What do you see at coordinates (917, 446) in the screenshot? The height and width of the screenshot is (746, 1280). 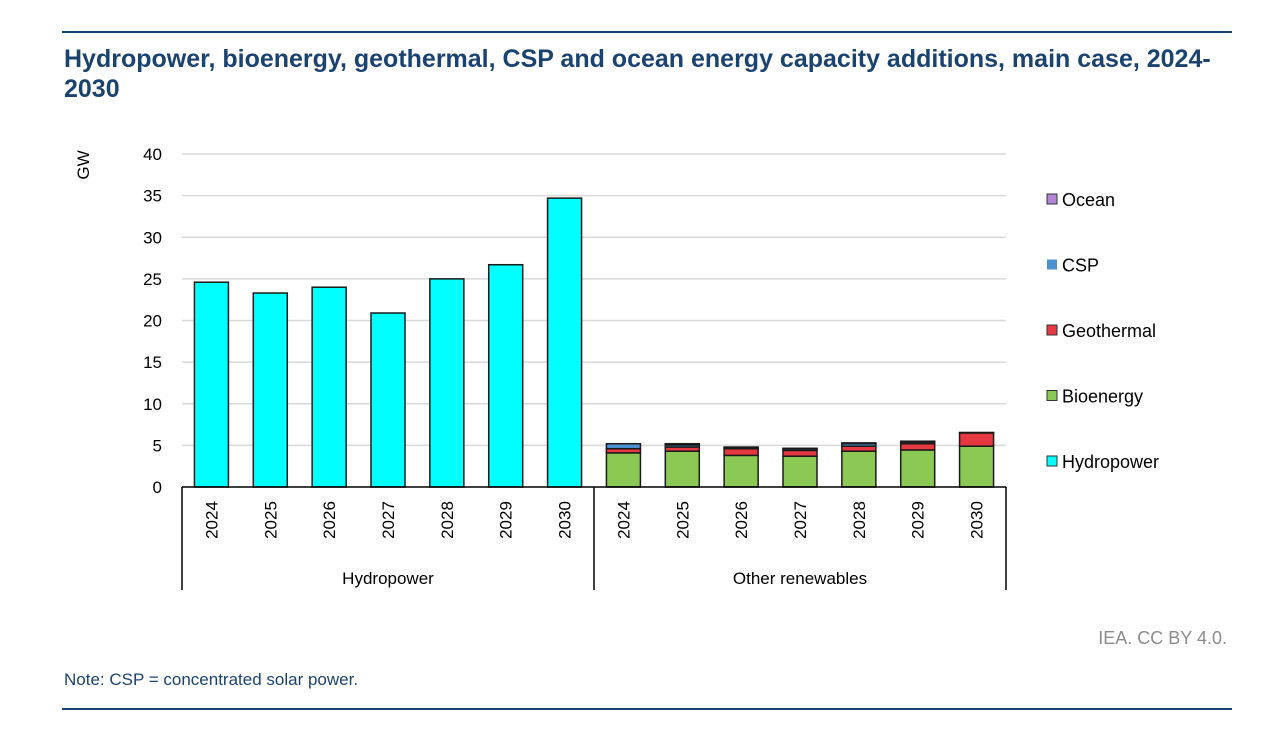 I see `bar-geothermal-2029` at bounding box center [917, 446].